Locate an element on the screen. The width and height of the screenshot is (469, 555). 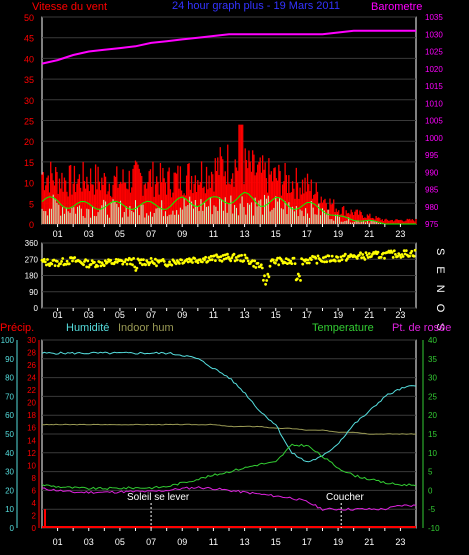
hour-tick-label: 05 is located at coordinates (120, 234).